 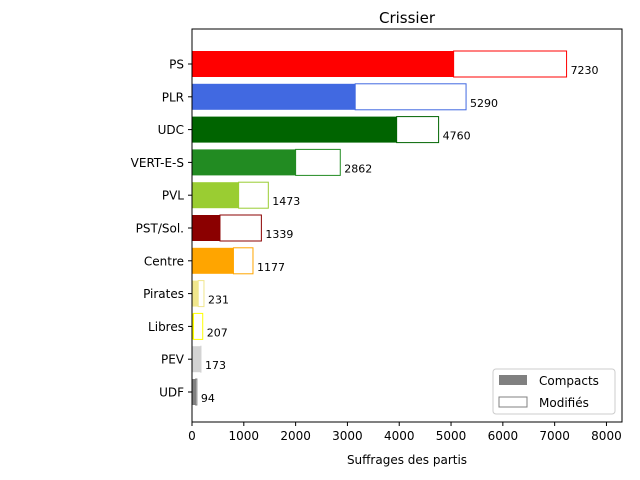 What do you see at coordinates (358, 168) in the screenshot?
I see `bar-value-label: 2862` at bounding box center [358, 168].